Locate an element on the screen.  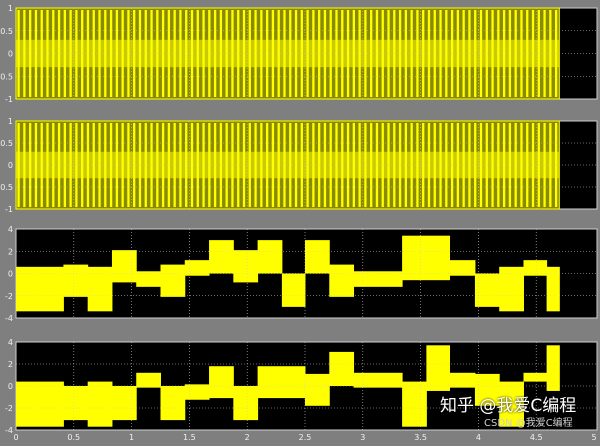
x-tick-label: 4 is located at coordinates (478, 437).